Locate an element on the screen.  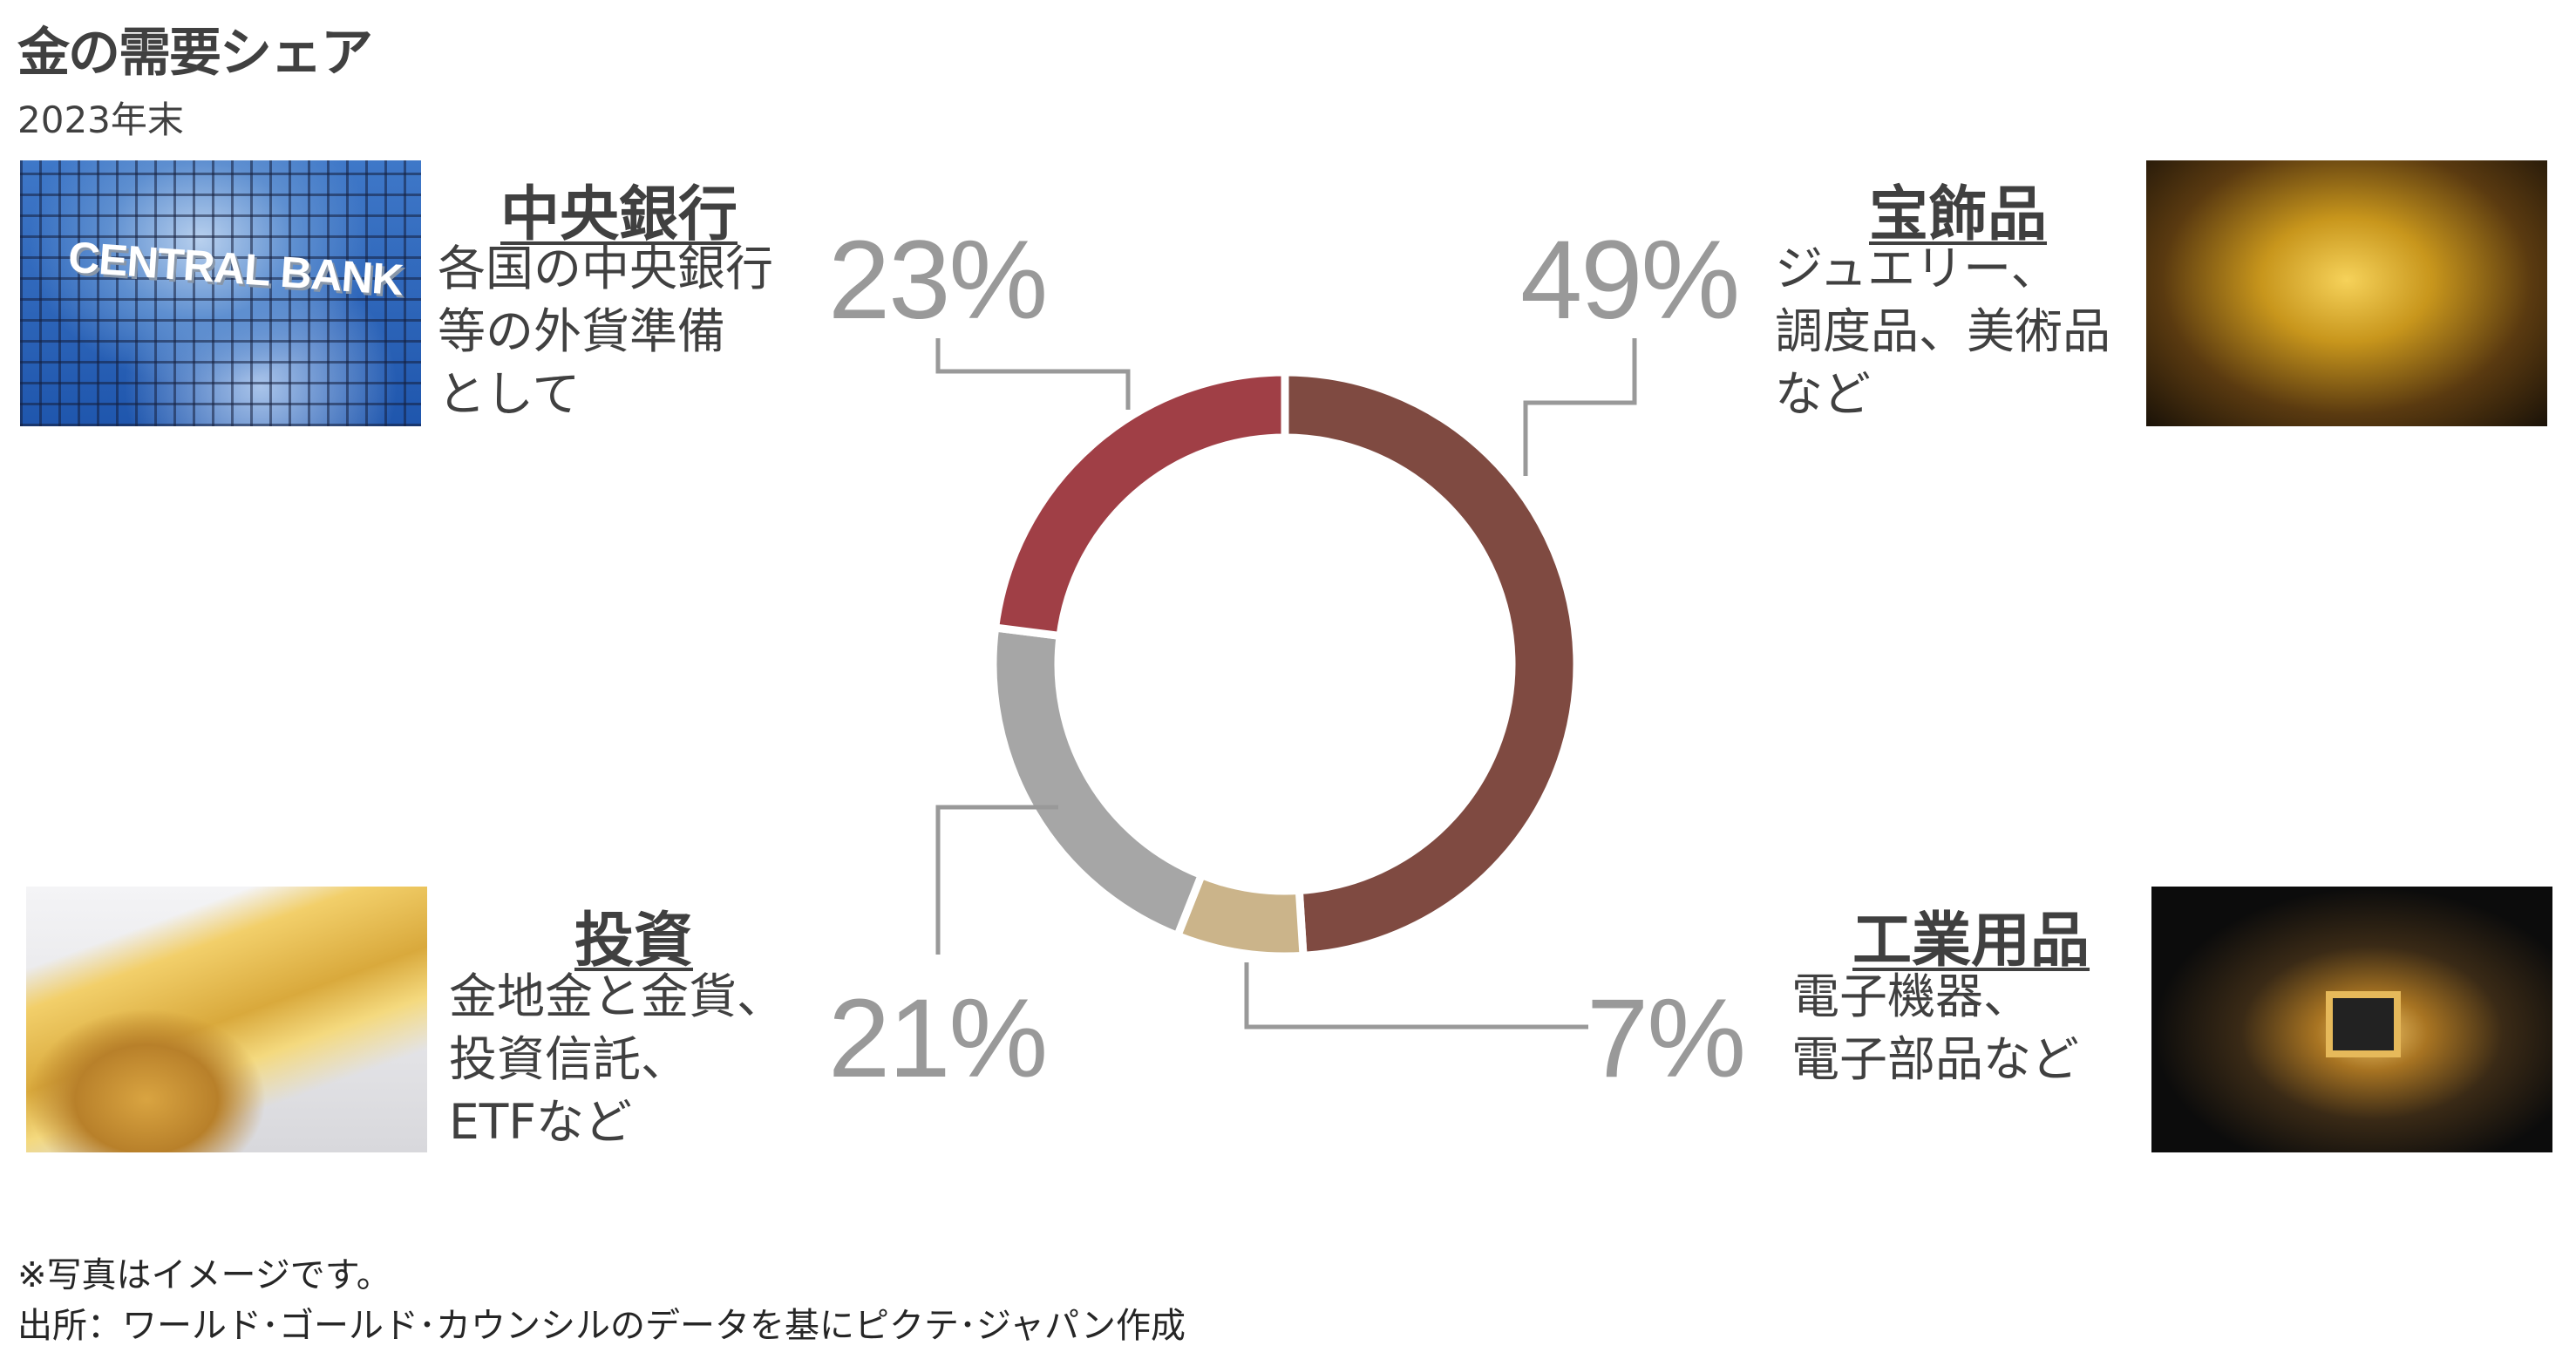
central-bank-photo-sign: CENTRAL BANK is located at coordinates (235, 268).